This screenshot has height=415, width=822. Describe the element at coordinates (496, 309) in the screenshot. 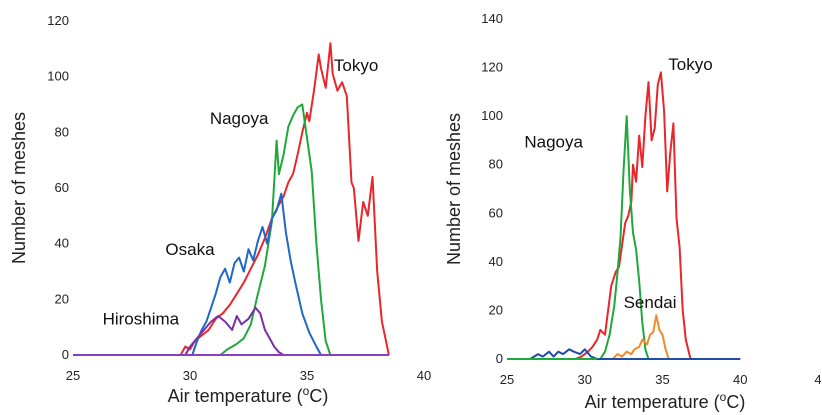

I see `right-y-tick-label: 20` at that location.